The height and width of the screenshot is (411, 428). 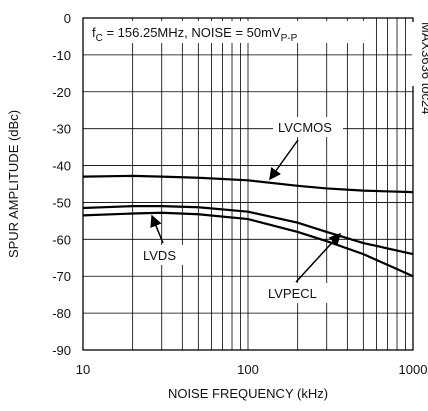 I want to click on x-tick-label: 10, so click(x=83, y=369).